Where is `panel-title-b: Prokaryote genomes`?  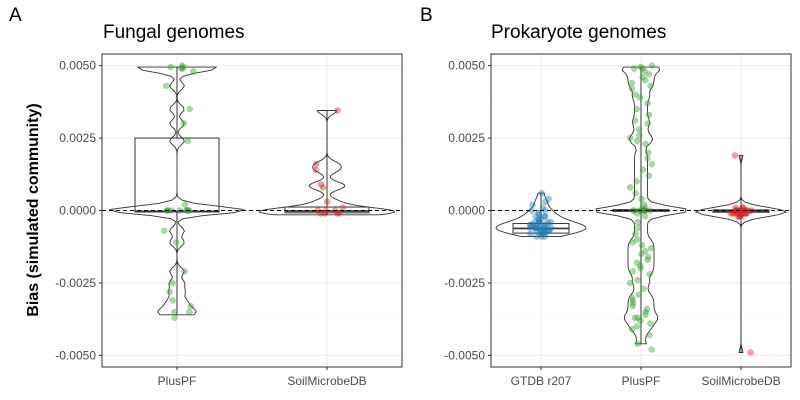
panel-title-b: Prokaryote genomes is located at coordinates (578, 32).